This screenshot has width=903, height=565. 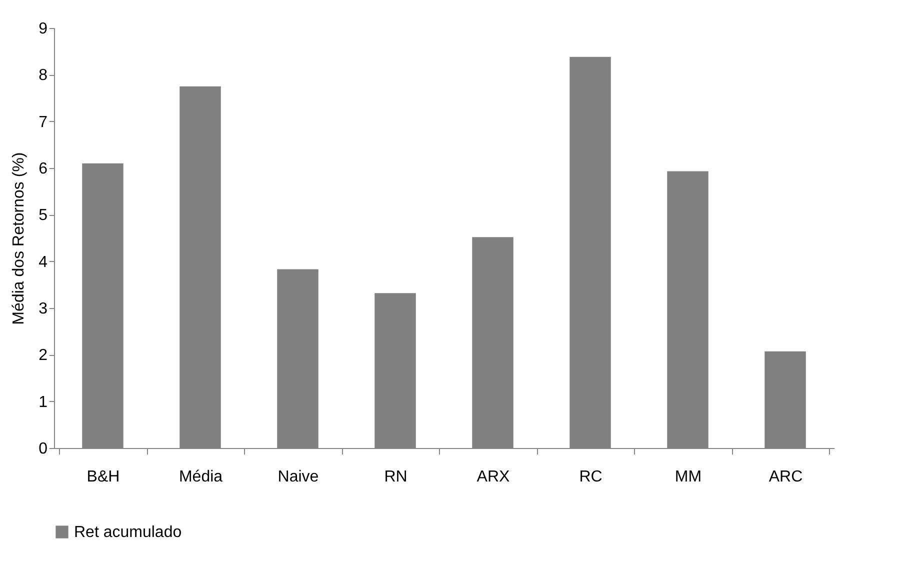 I want to click on x-tick-label: ARX, so click(x=493, y=477).